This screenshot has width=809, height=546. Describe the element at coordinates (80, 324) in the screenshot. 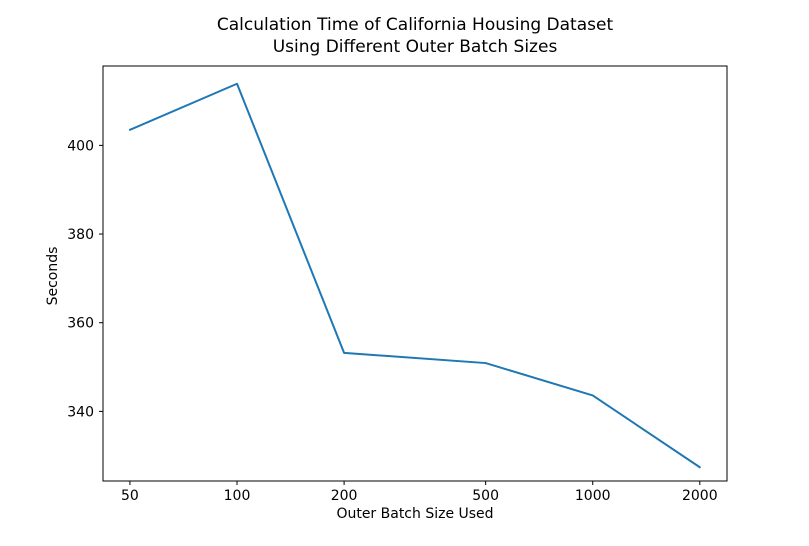

I see `y-tick-label: 360` at that location.